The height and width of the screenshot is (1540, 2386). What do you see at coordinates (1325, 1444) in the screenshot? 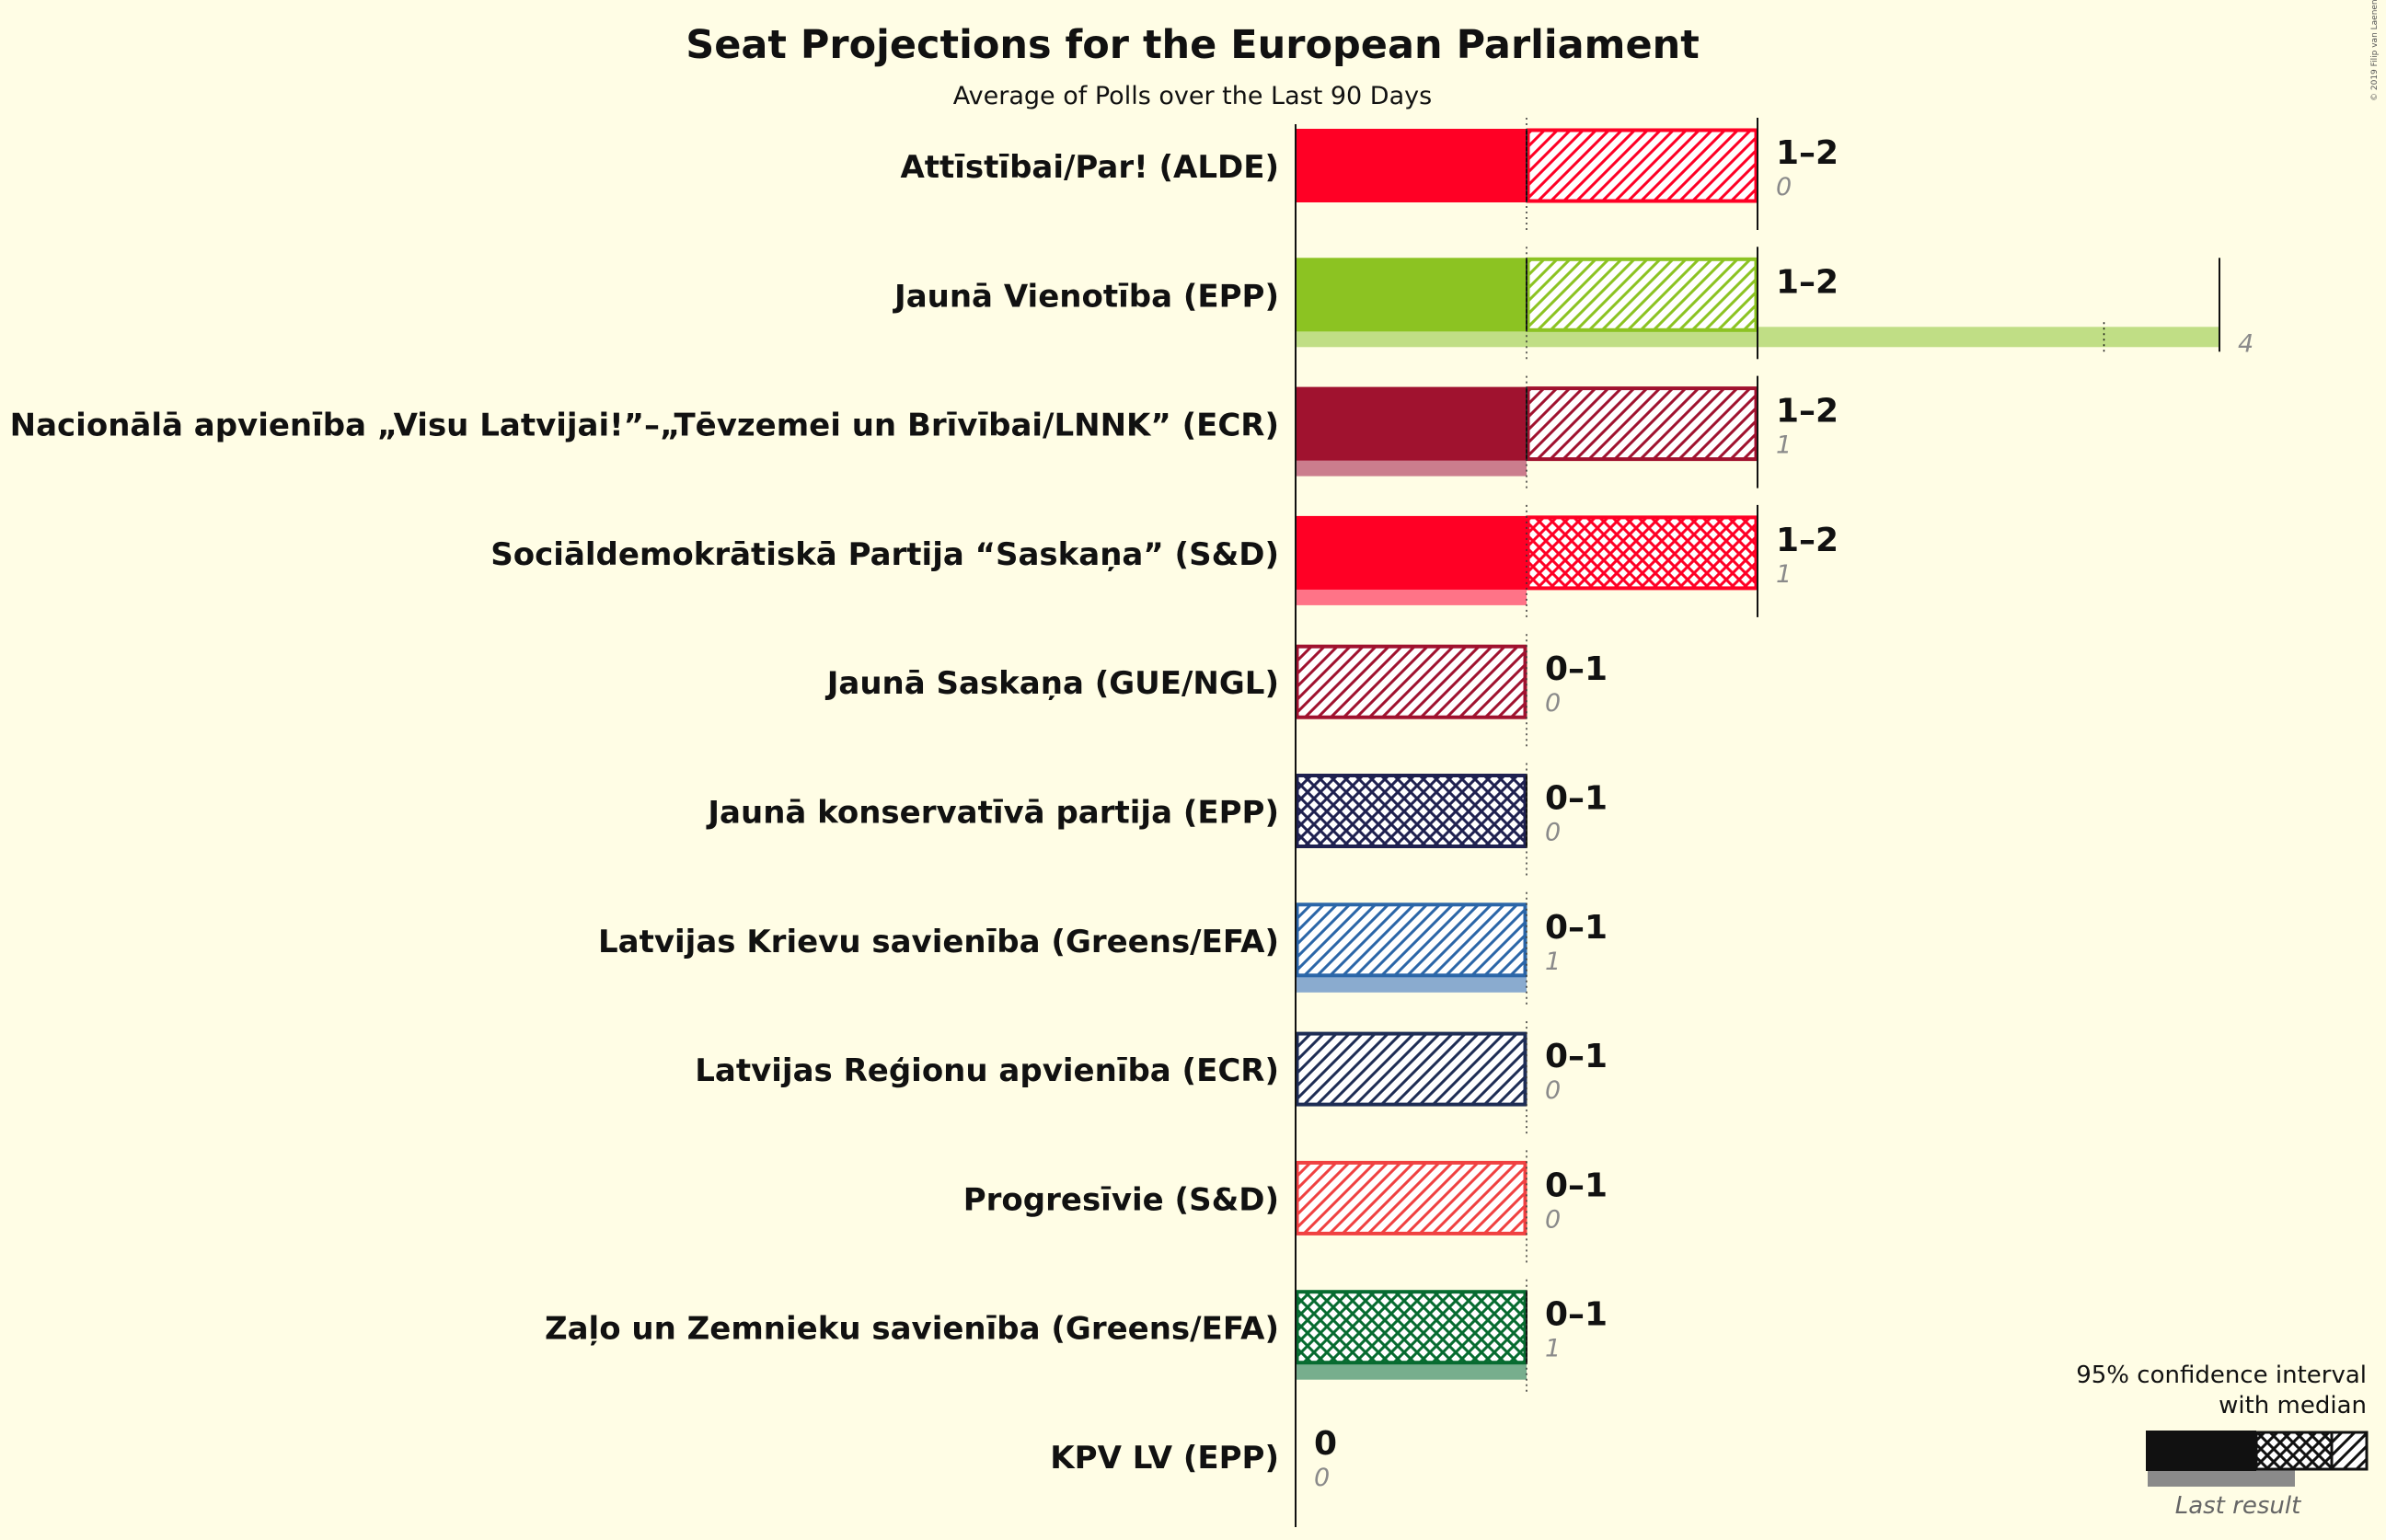
I see `seat-range-label: 0` at bounding box center [1325, 1444].